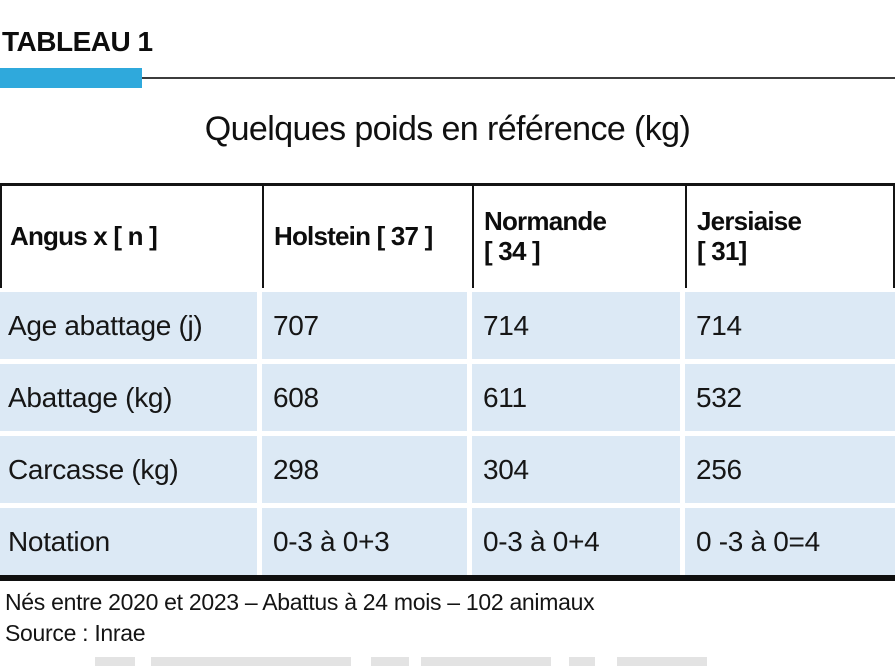 This screenshot has width=895, height=669. What do you see at coordinates (578, 237) in the screenshot?
I see `header-normande: Normande [ 34 ]` at bounding box center [578, 237].